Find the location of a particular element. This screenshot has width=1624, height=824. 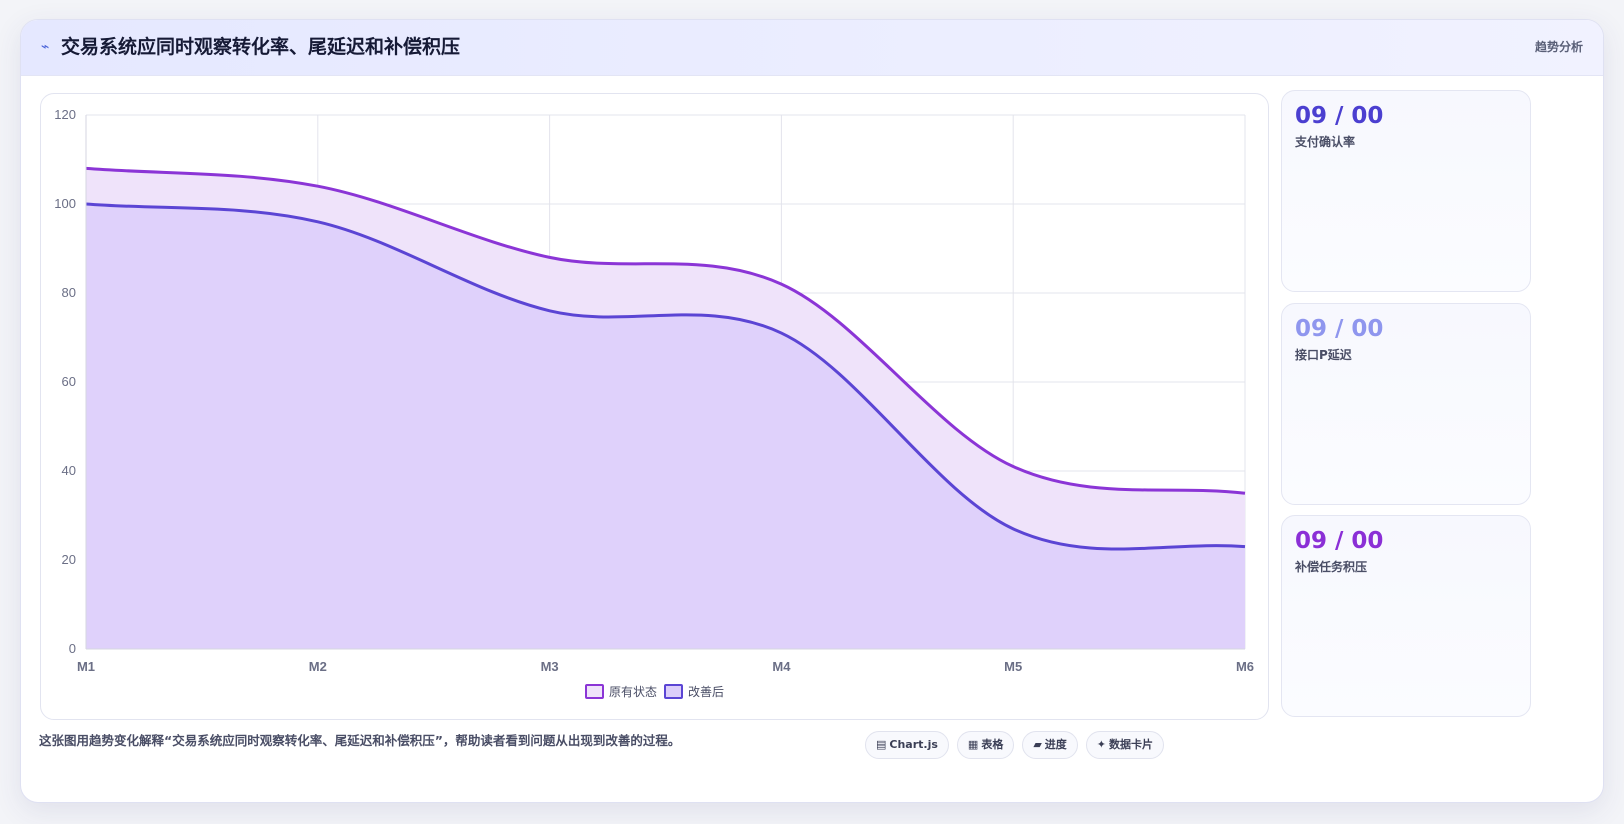

trend-icon: ⌁ is located at coordinates (45, 47).